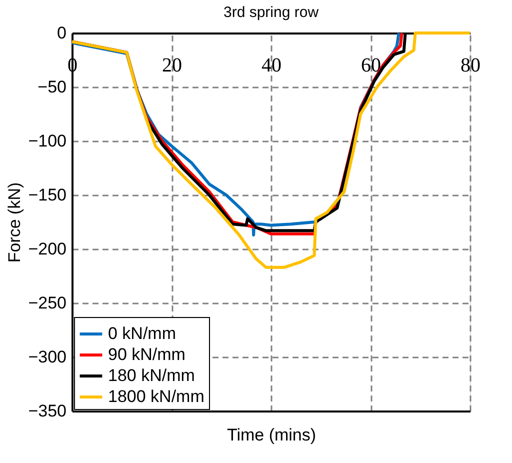 The image size is (512, 463). Describe the element at coordinates (371, 65) in the screenshot. I see `x-tick-label: 60` at that location.